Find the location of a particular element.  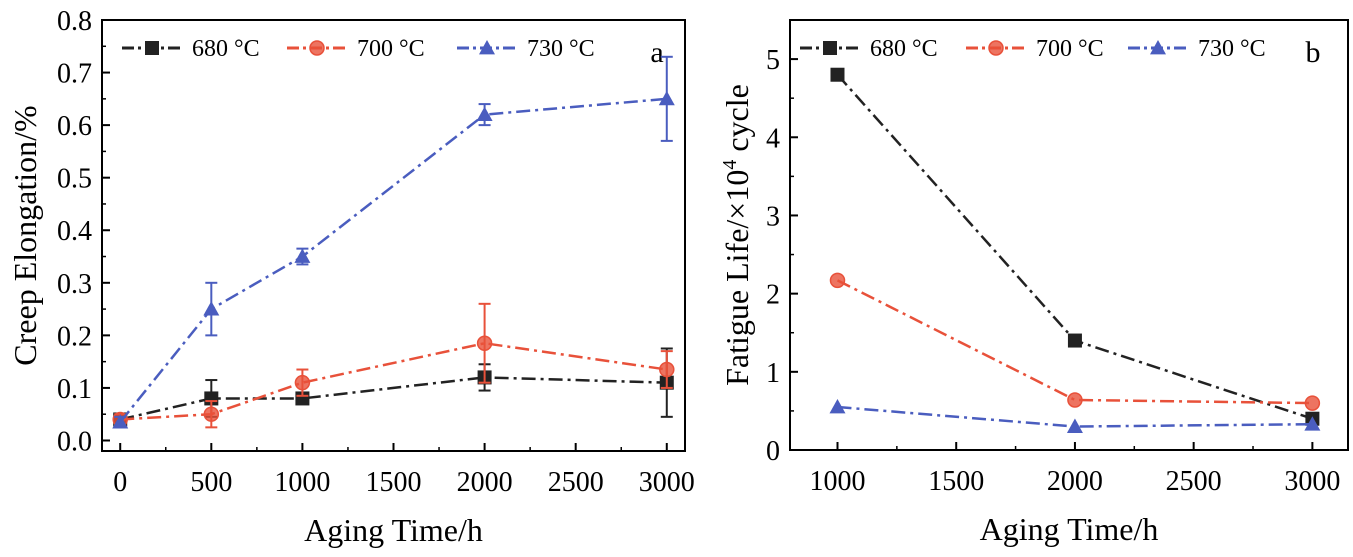

y-tick-label: 2 is located at coordinates (773, 295).